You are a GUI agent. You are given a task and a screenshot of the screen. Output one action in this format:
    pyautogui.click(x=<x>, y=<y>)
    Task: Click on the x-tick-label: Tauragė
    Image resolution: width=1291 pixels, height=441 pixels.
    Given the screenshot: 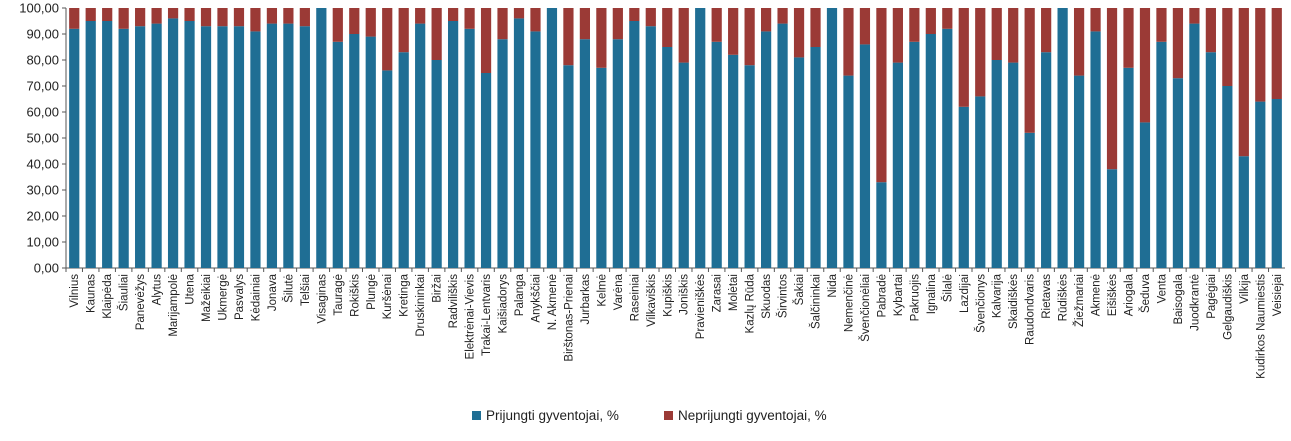 What is the action you would take?
    pyautogui.click(x=339, y=295)
    